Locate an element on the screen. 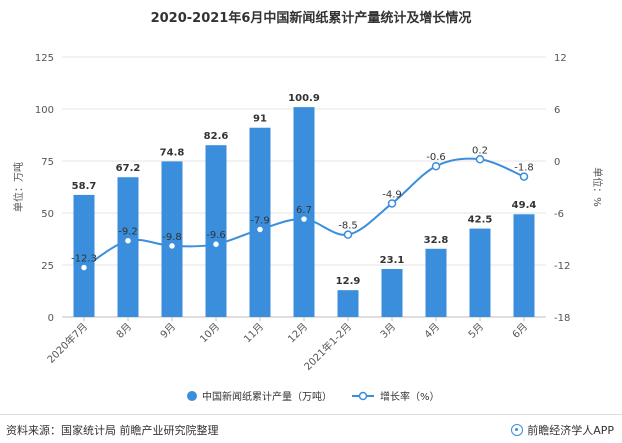  y-tick-label-left: 100 is located at coordinates (44, 110).